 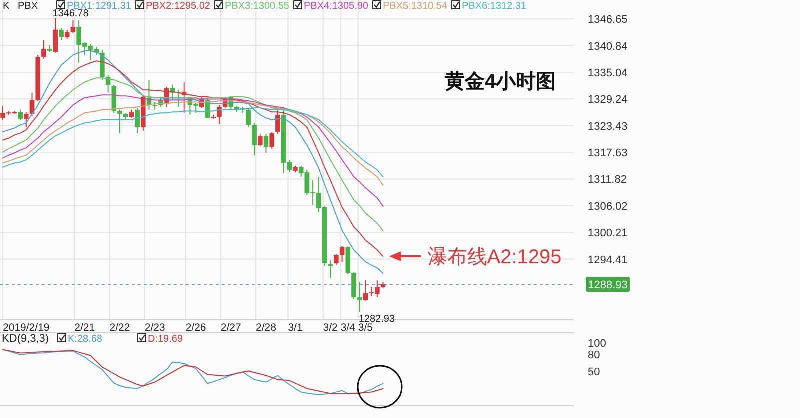 I want to click on x-tick-label: 3/4, so click(x=348, y=328).